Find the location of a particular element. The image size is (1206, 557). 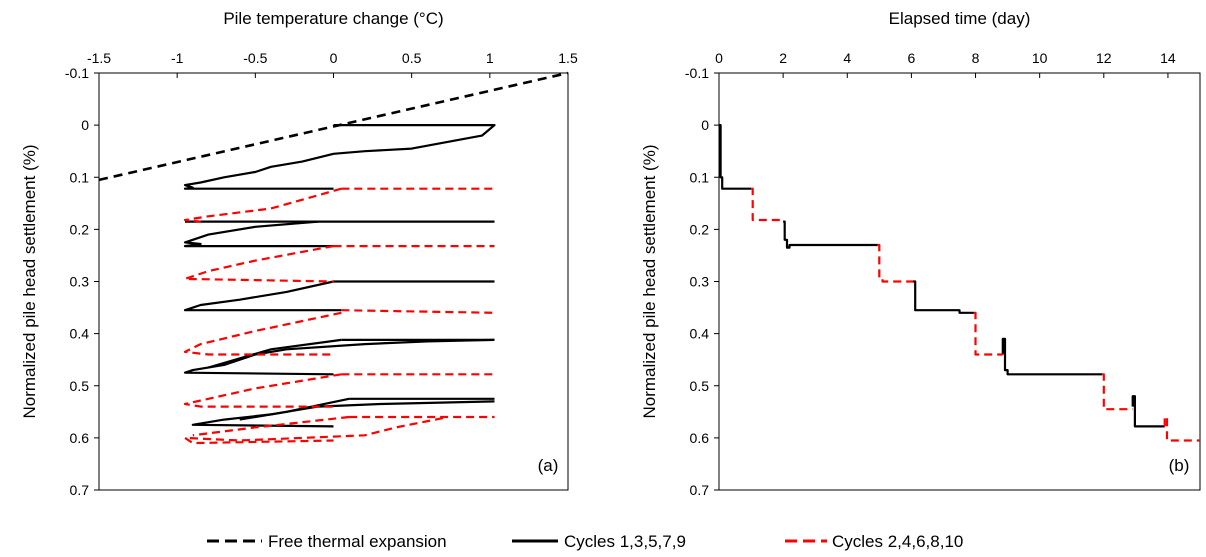

panel-b-y-tick-label: 0.2 is located at coordinates (700, 229).